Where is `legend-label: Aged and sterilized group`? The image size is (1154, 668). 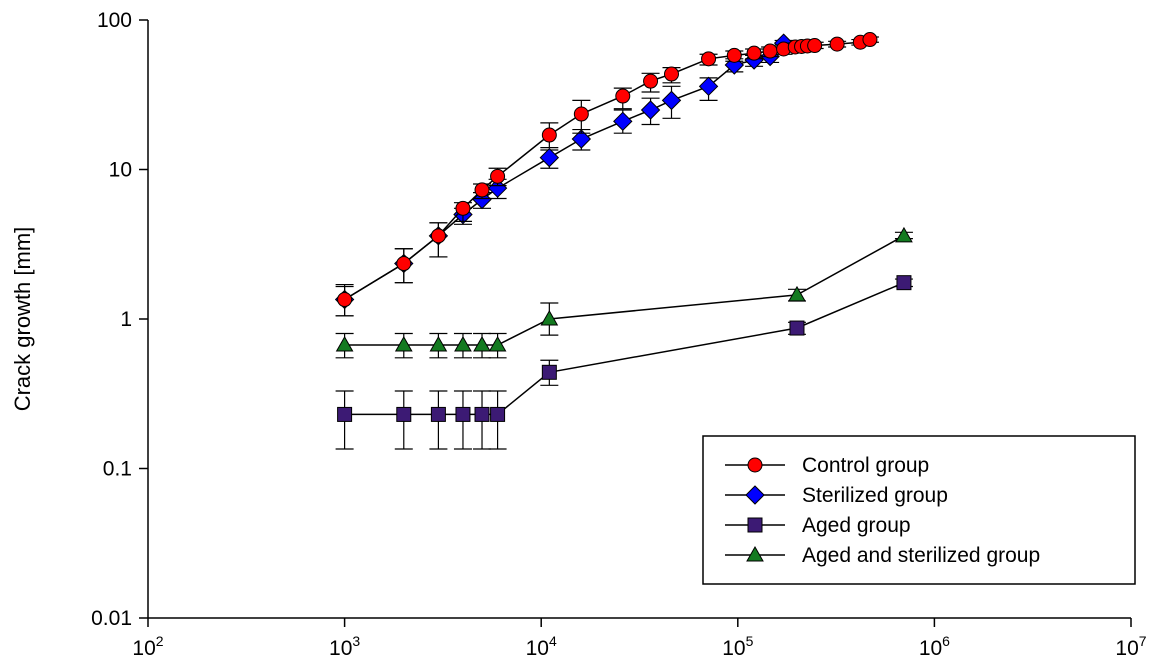
legend-label: Aged and sterilized group is located at coordinates (921, 555).